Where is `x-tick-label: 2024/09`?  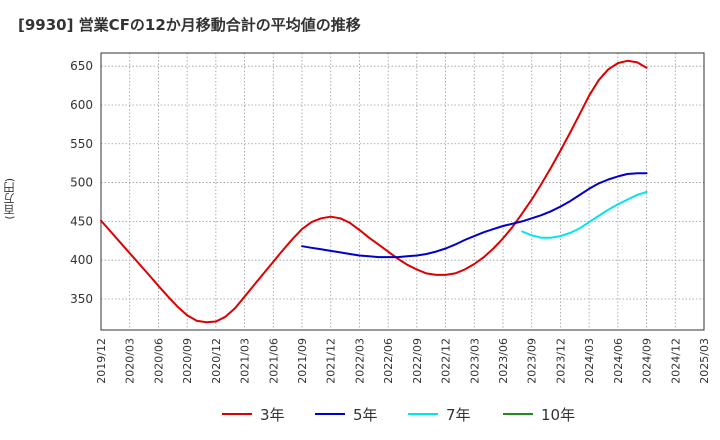
x-tick-label: 2024/09 is located at coordinates (647, 361).